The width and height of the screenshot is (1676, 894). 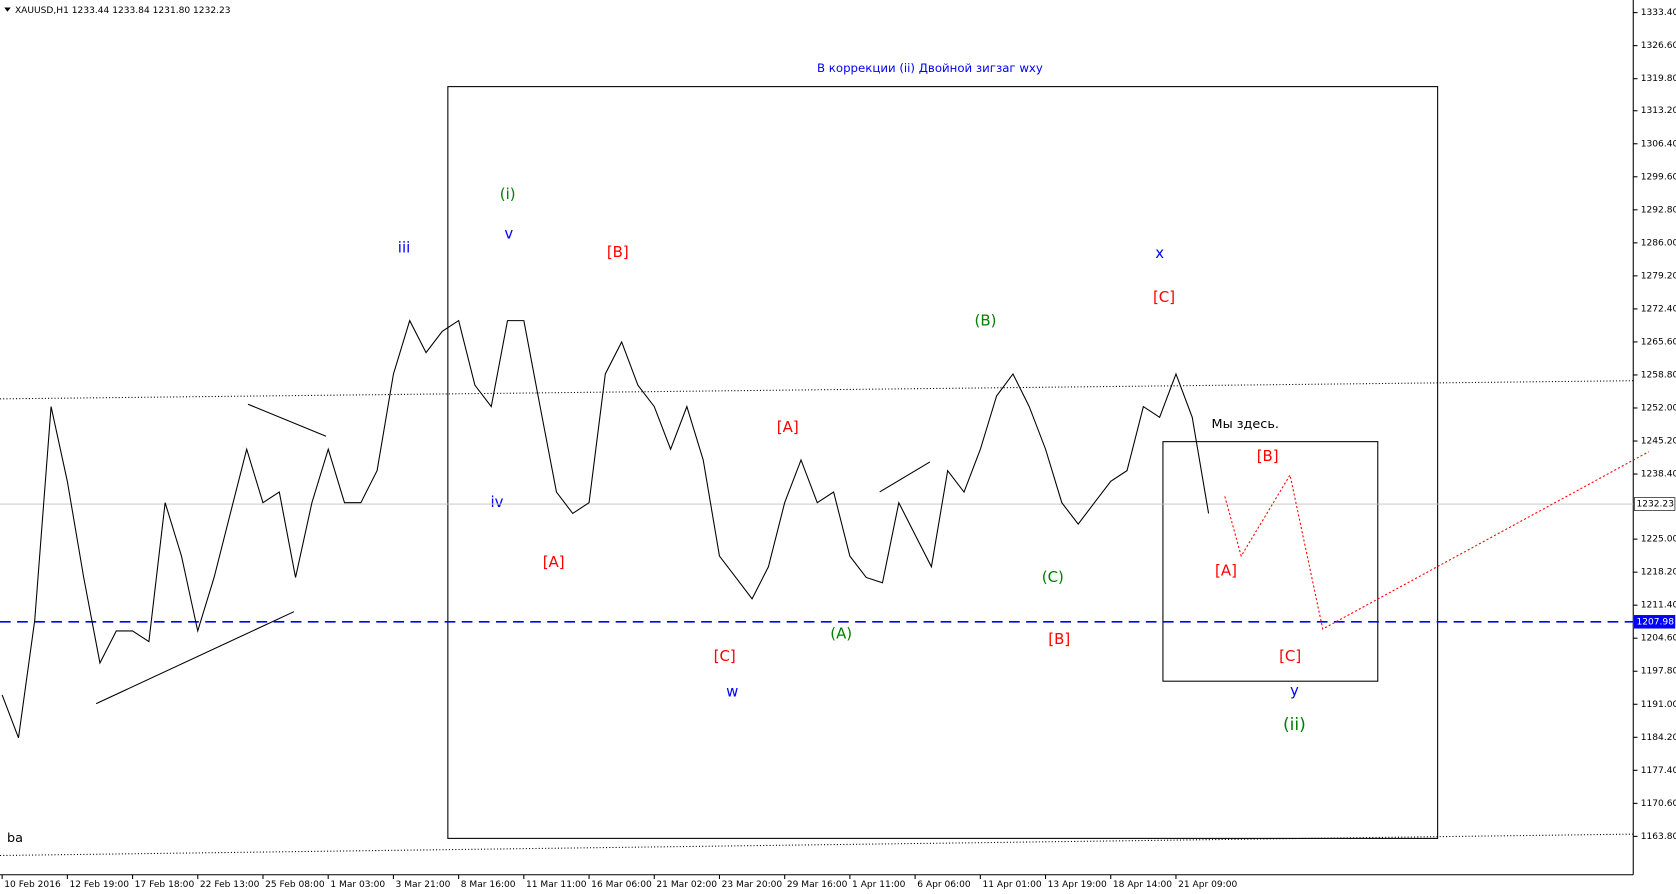 I want to click on indicator-label: ba, so click(x=15, y=838).